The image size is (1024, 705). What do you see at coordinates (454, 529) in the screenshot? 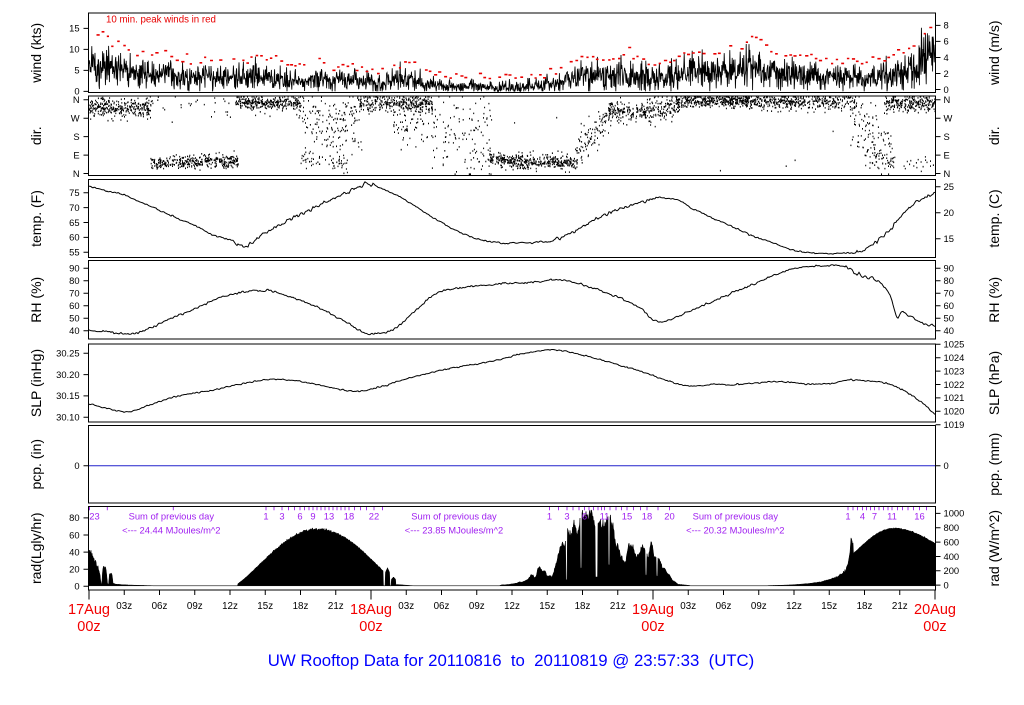
I see `svg-text: <--- 23.85 MJoules/m^2` at bounding box center [454, 529].